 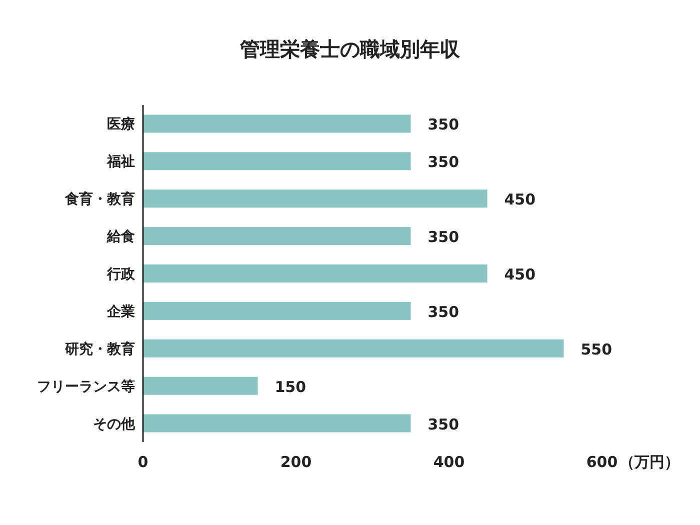 I want to click on y-tick-label: 医療, so click(x=121, y=124).